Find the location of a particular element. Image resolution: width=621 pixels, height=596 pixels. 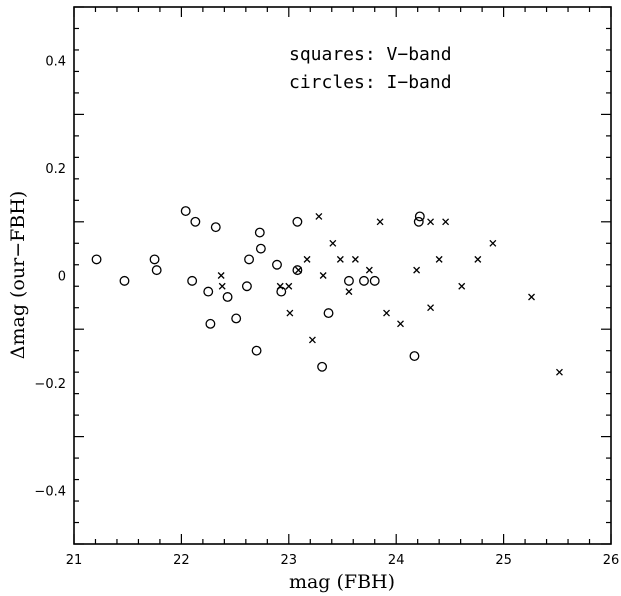

x-tick-label: 22 is located at coordinates (181, 560).